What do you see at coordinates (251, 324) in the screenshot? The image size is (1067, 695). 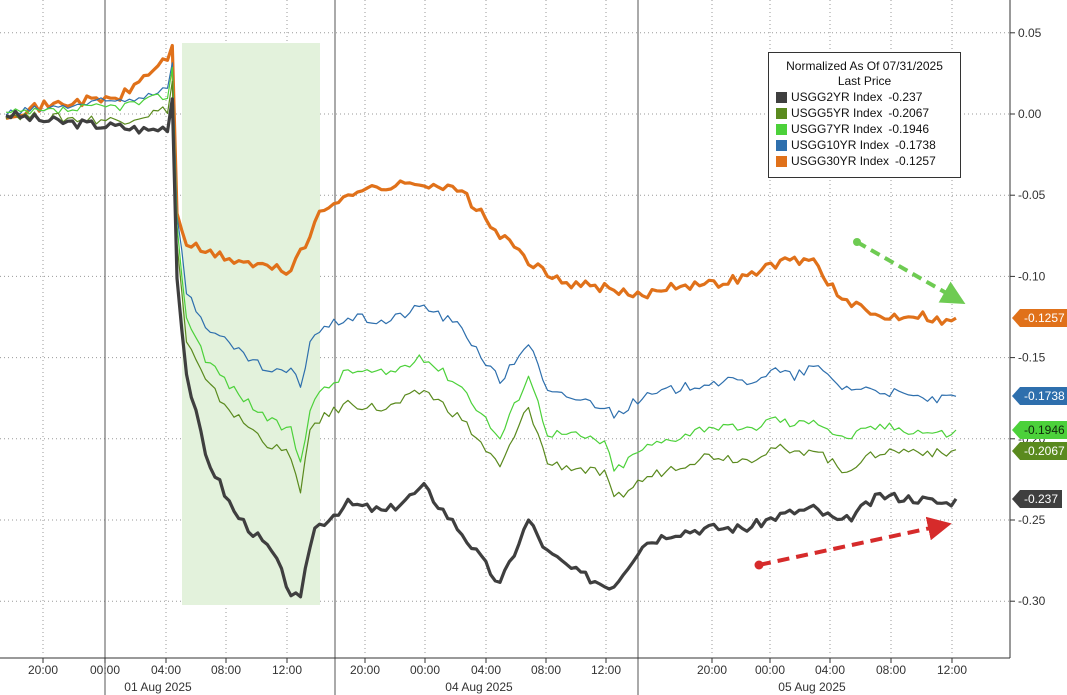 I see `shaded-region` at bounding box center [251, 324].